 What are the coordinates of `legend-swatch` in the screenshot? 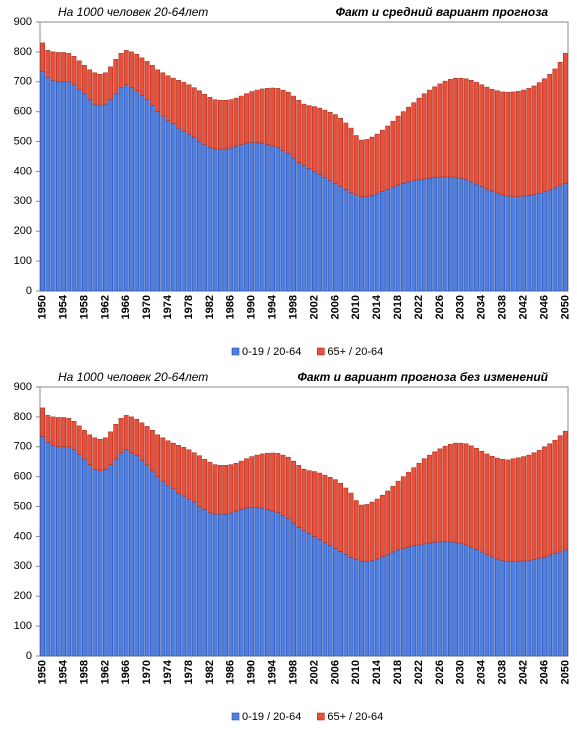 It's located at (321, 716).